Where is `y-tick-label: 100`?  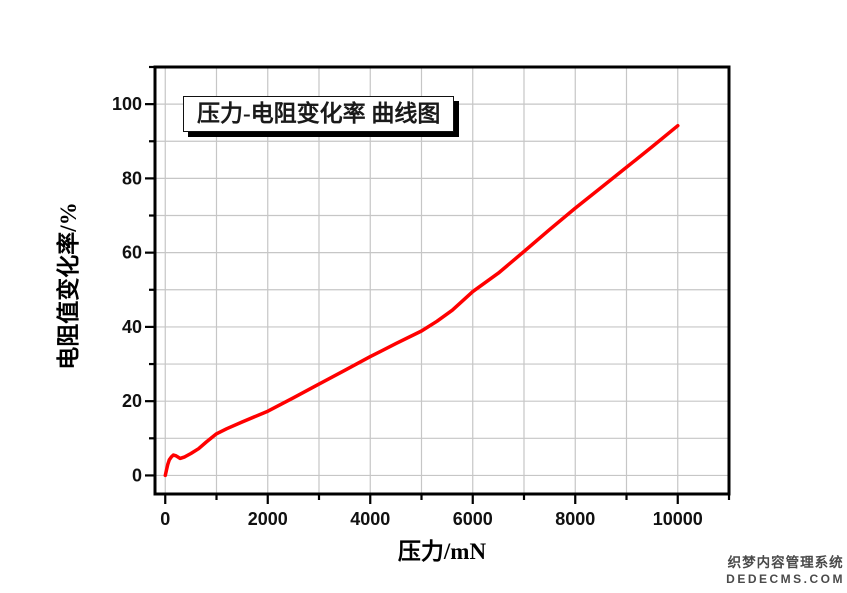 y-tick-label: 100 is located at coordinates (127, 104).